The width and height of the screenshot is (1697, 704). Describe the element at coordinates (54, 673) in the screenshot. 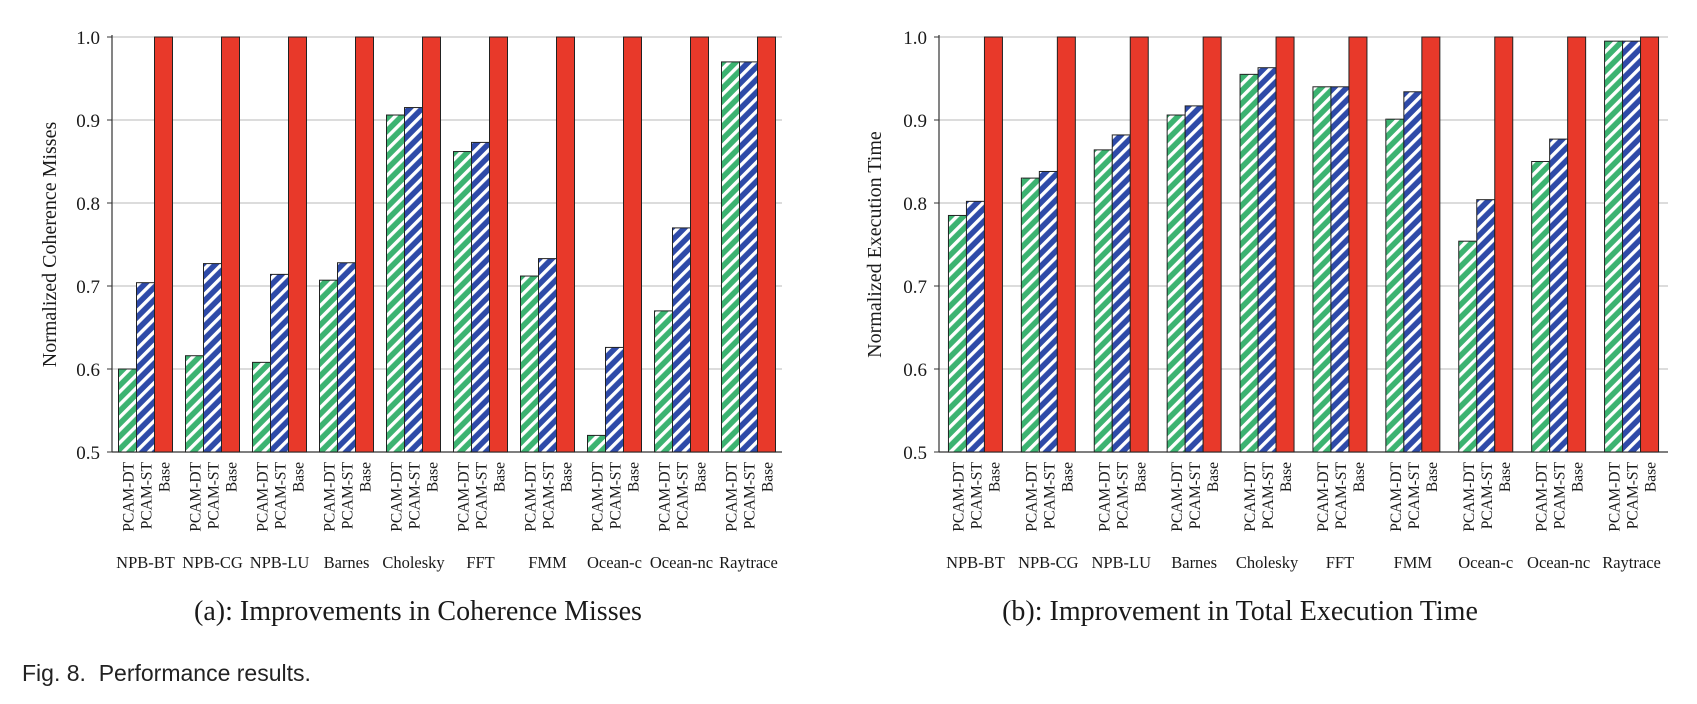

I see `figure-caption-number: Fig. 8.` at that location.